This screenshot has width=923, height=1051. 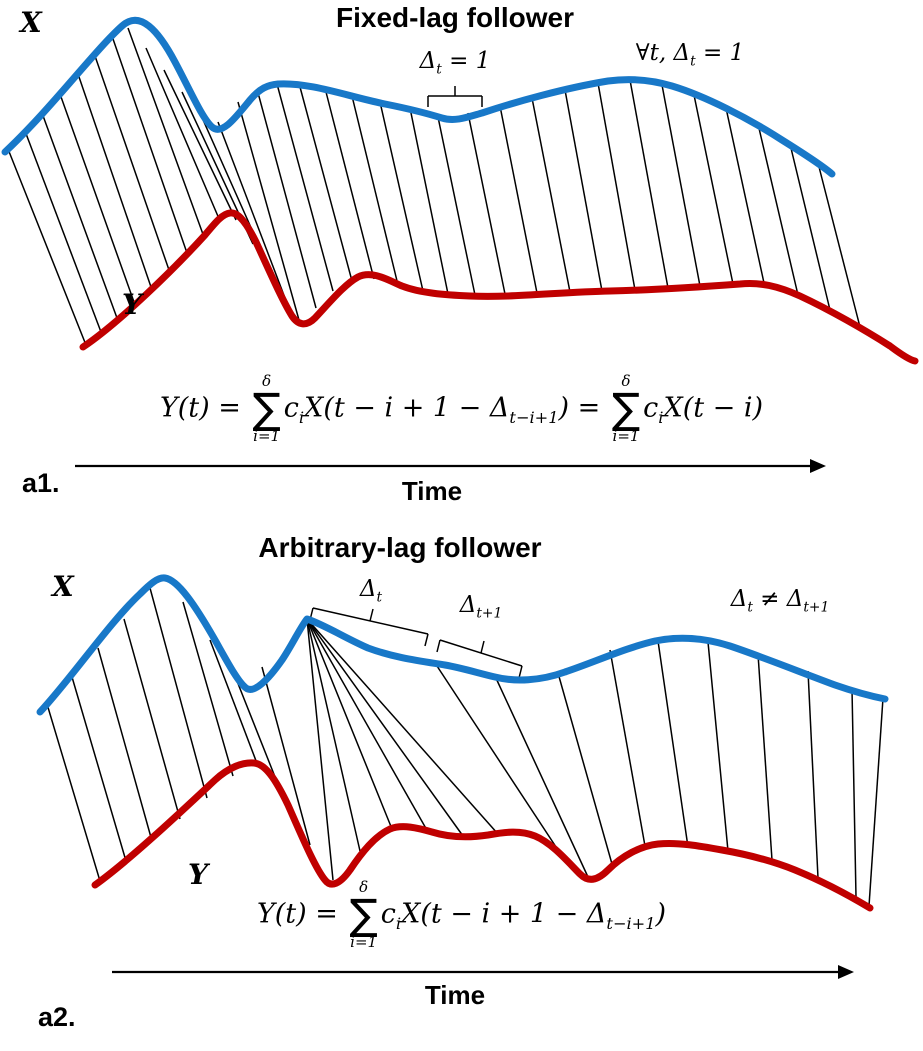 What do you see at coordinates (432, 491) in the screenshot?
I see `time-label-a1: Time` at bounding box center [432, 491].